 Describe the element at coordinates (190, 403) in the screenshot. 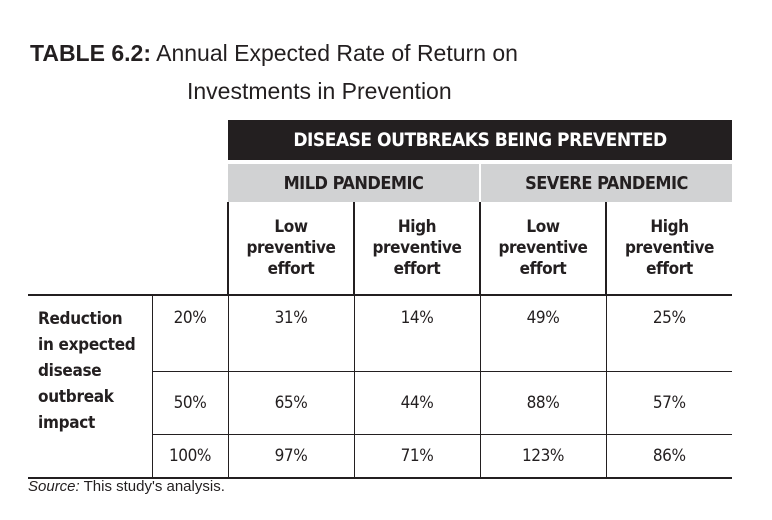

I see `reduction-pct: 50%` at that location.